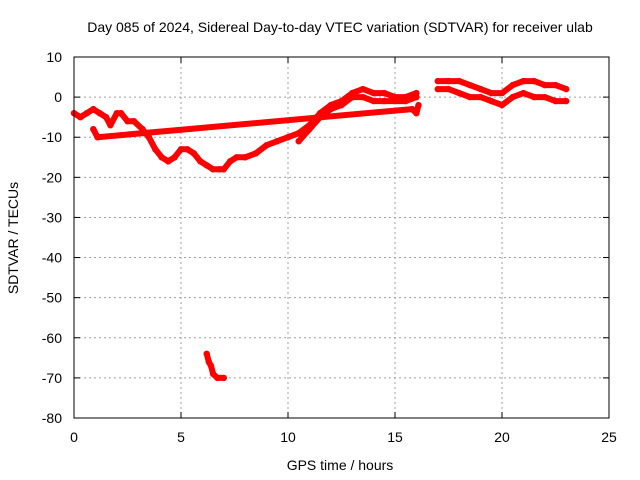 The width and height of the screenshot is (640, 480). What do you see at coordinates (52, 338) in the screenshot?
I see `y-tick-label: -60` at bounding box center [52, 338].